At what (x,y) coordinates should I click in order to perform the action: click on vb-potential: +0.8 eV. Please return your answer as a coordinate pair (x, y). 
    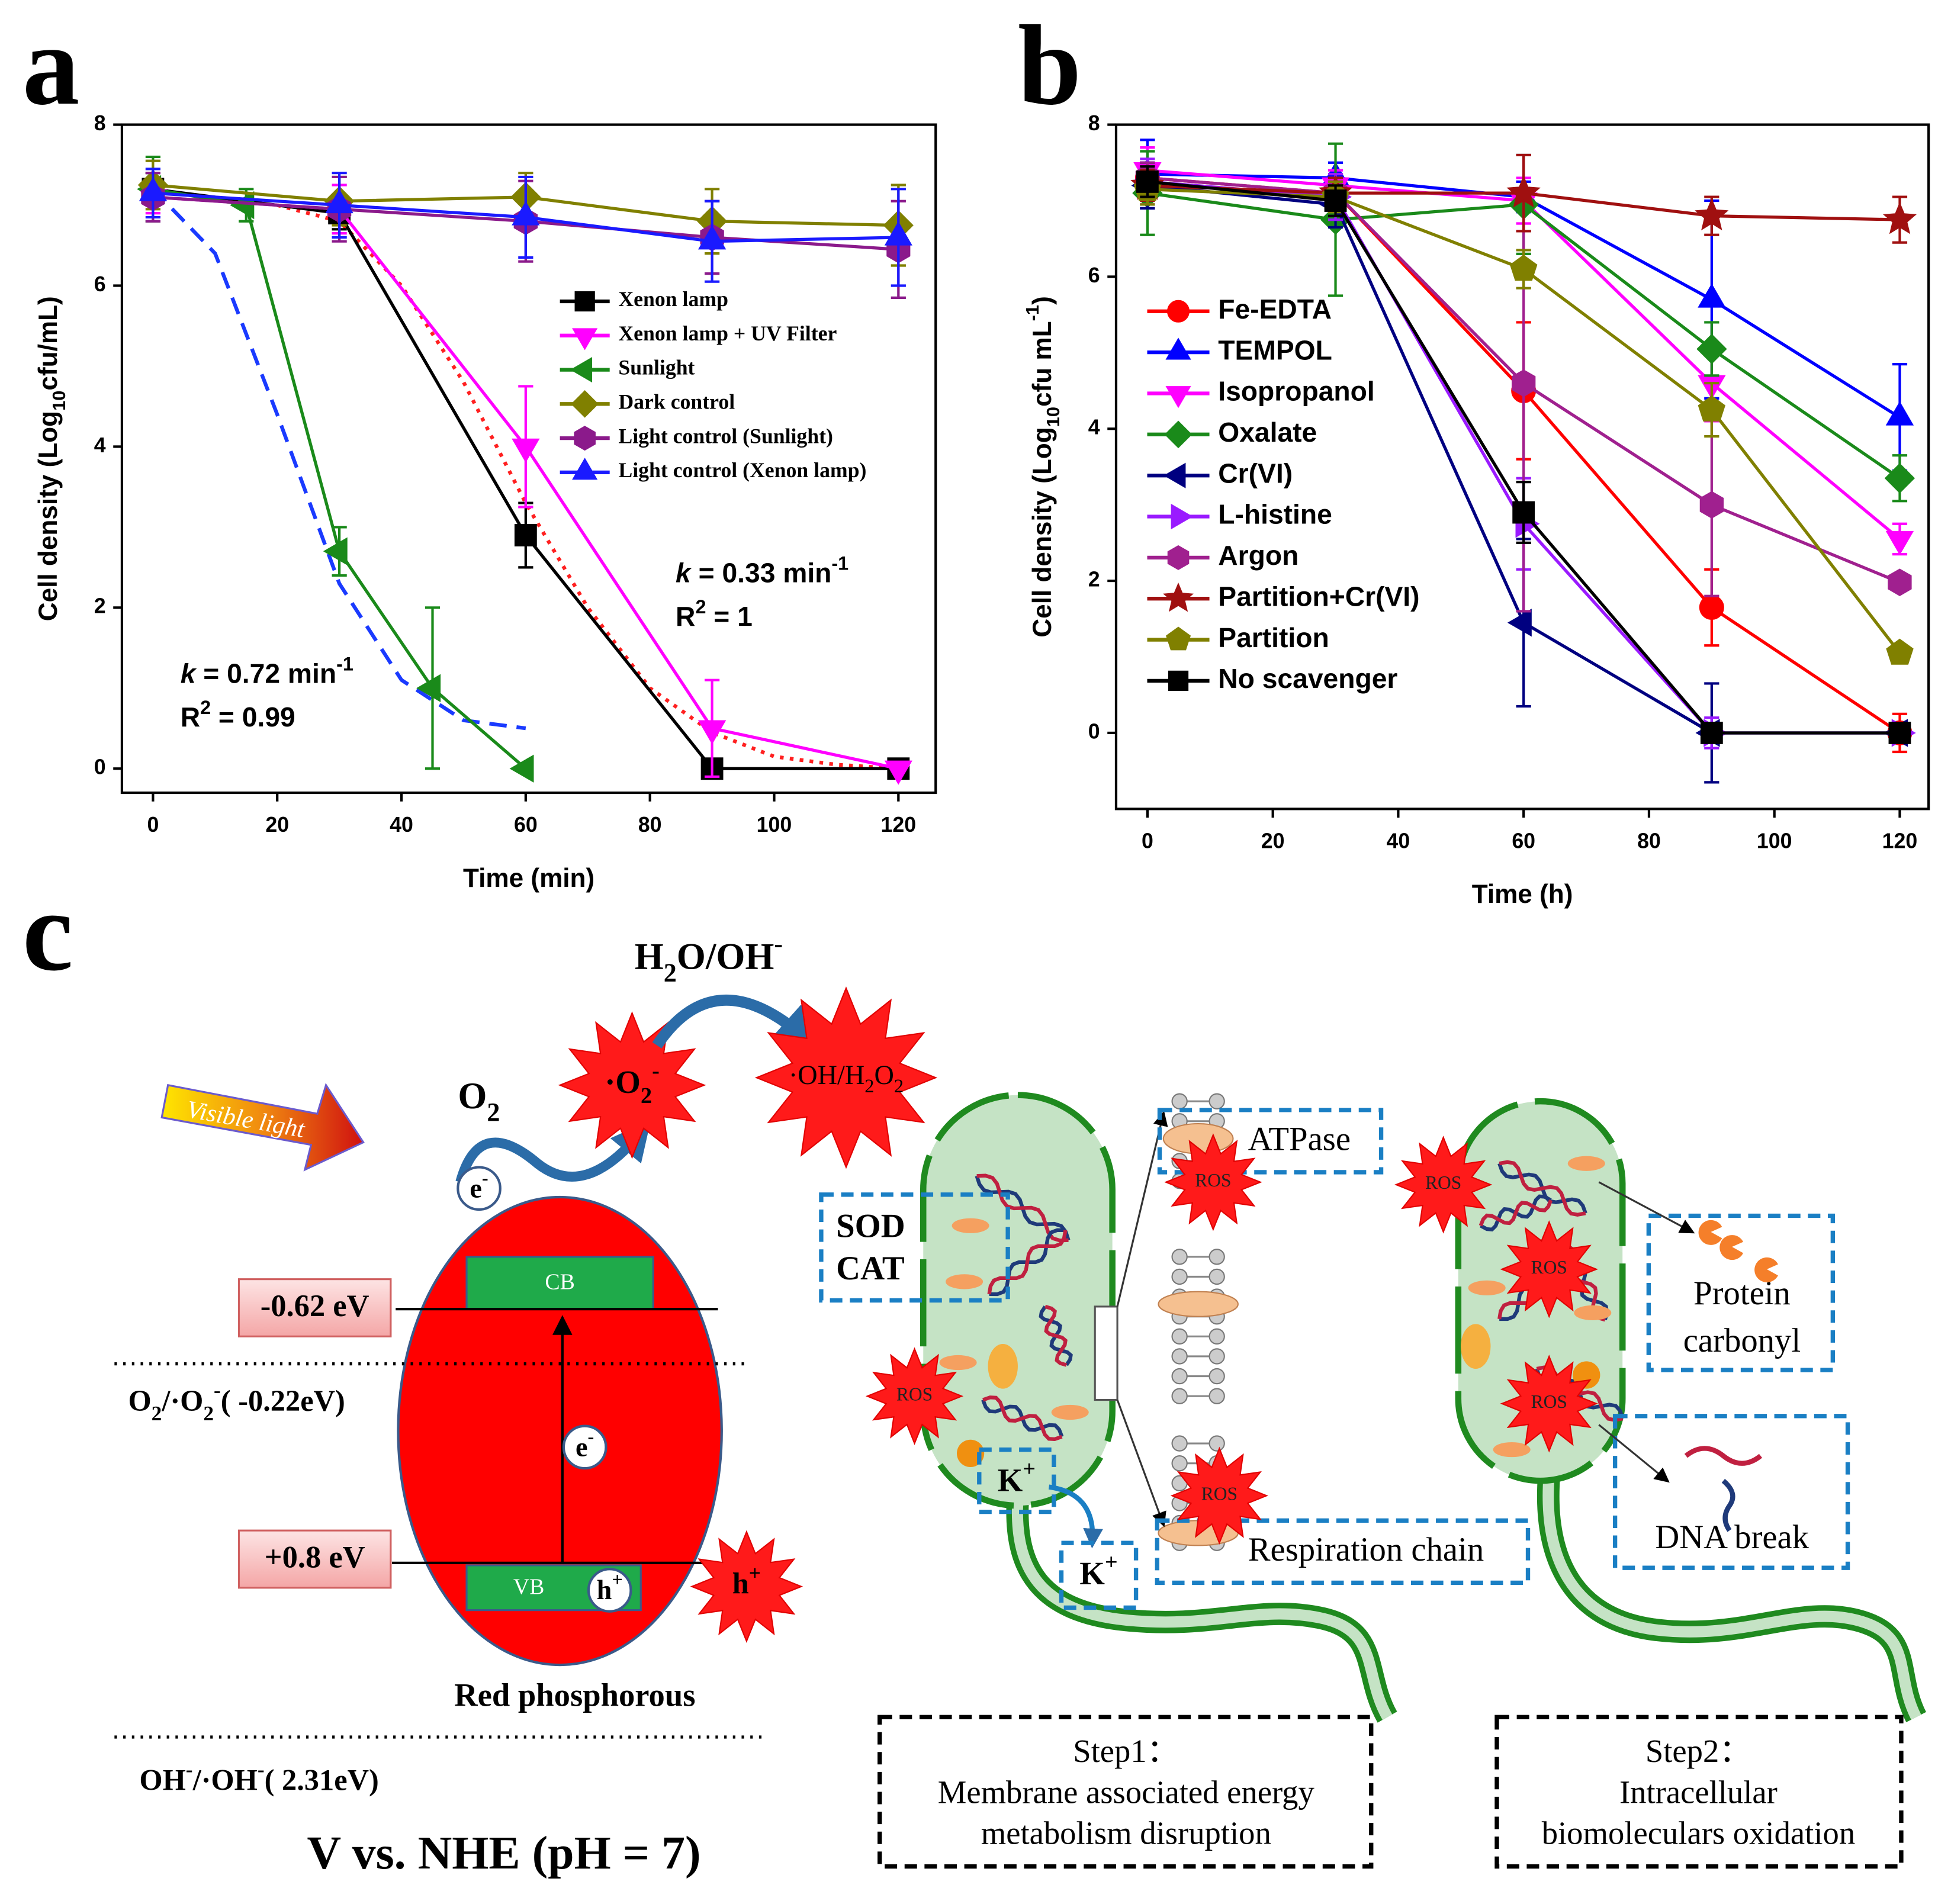
    Looking at the image, I should click on (315, 1557).